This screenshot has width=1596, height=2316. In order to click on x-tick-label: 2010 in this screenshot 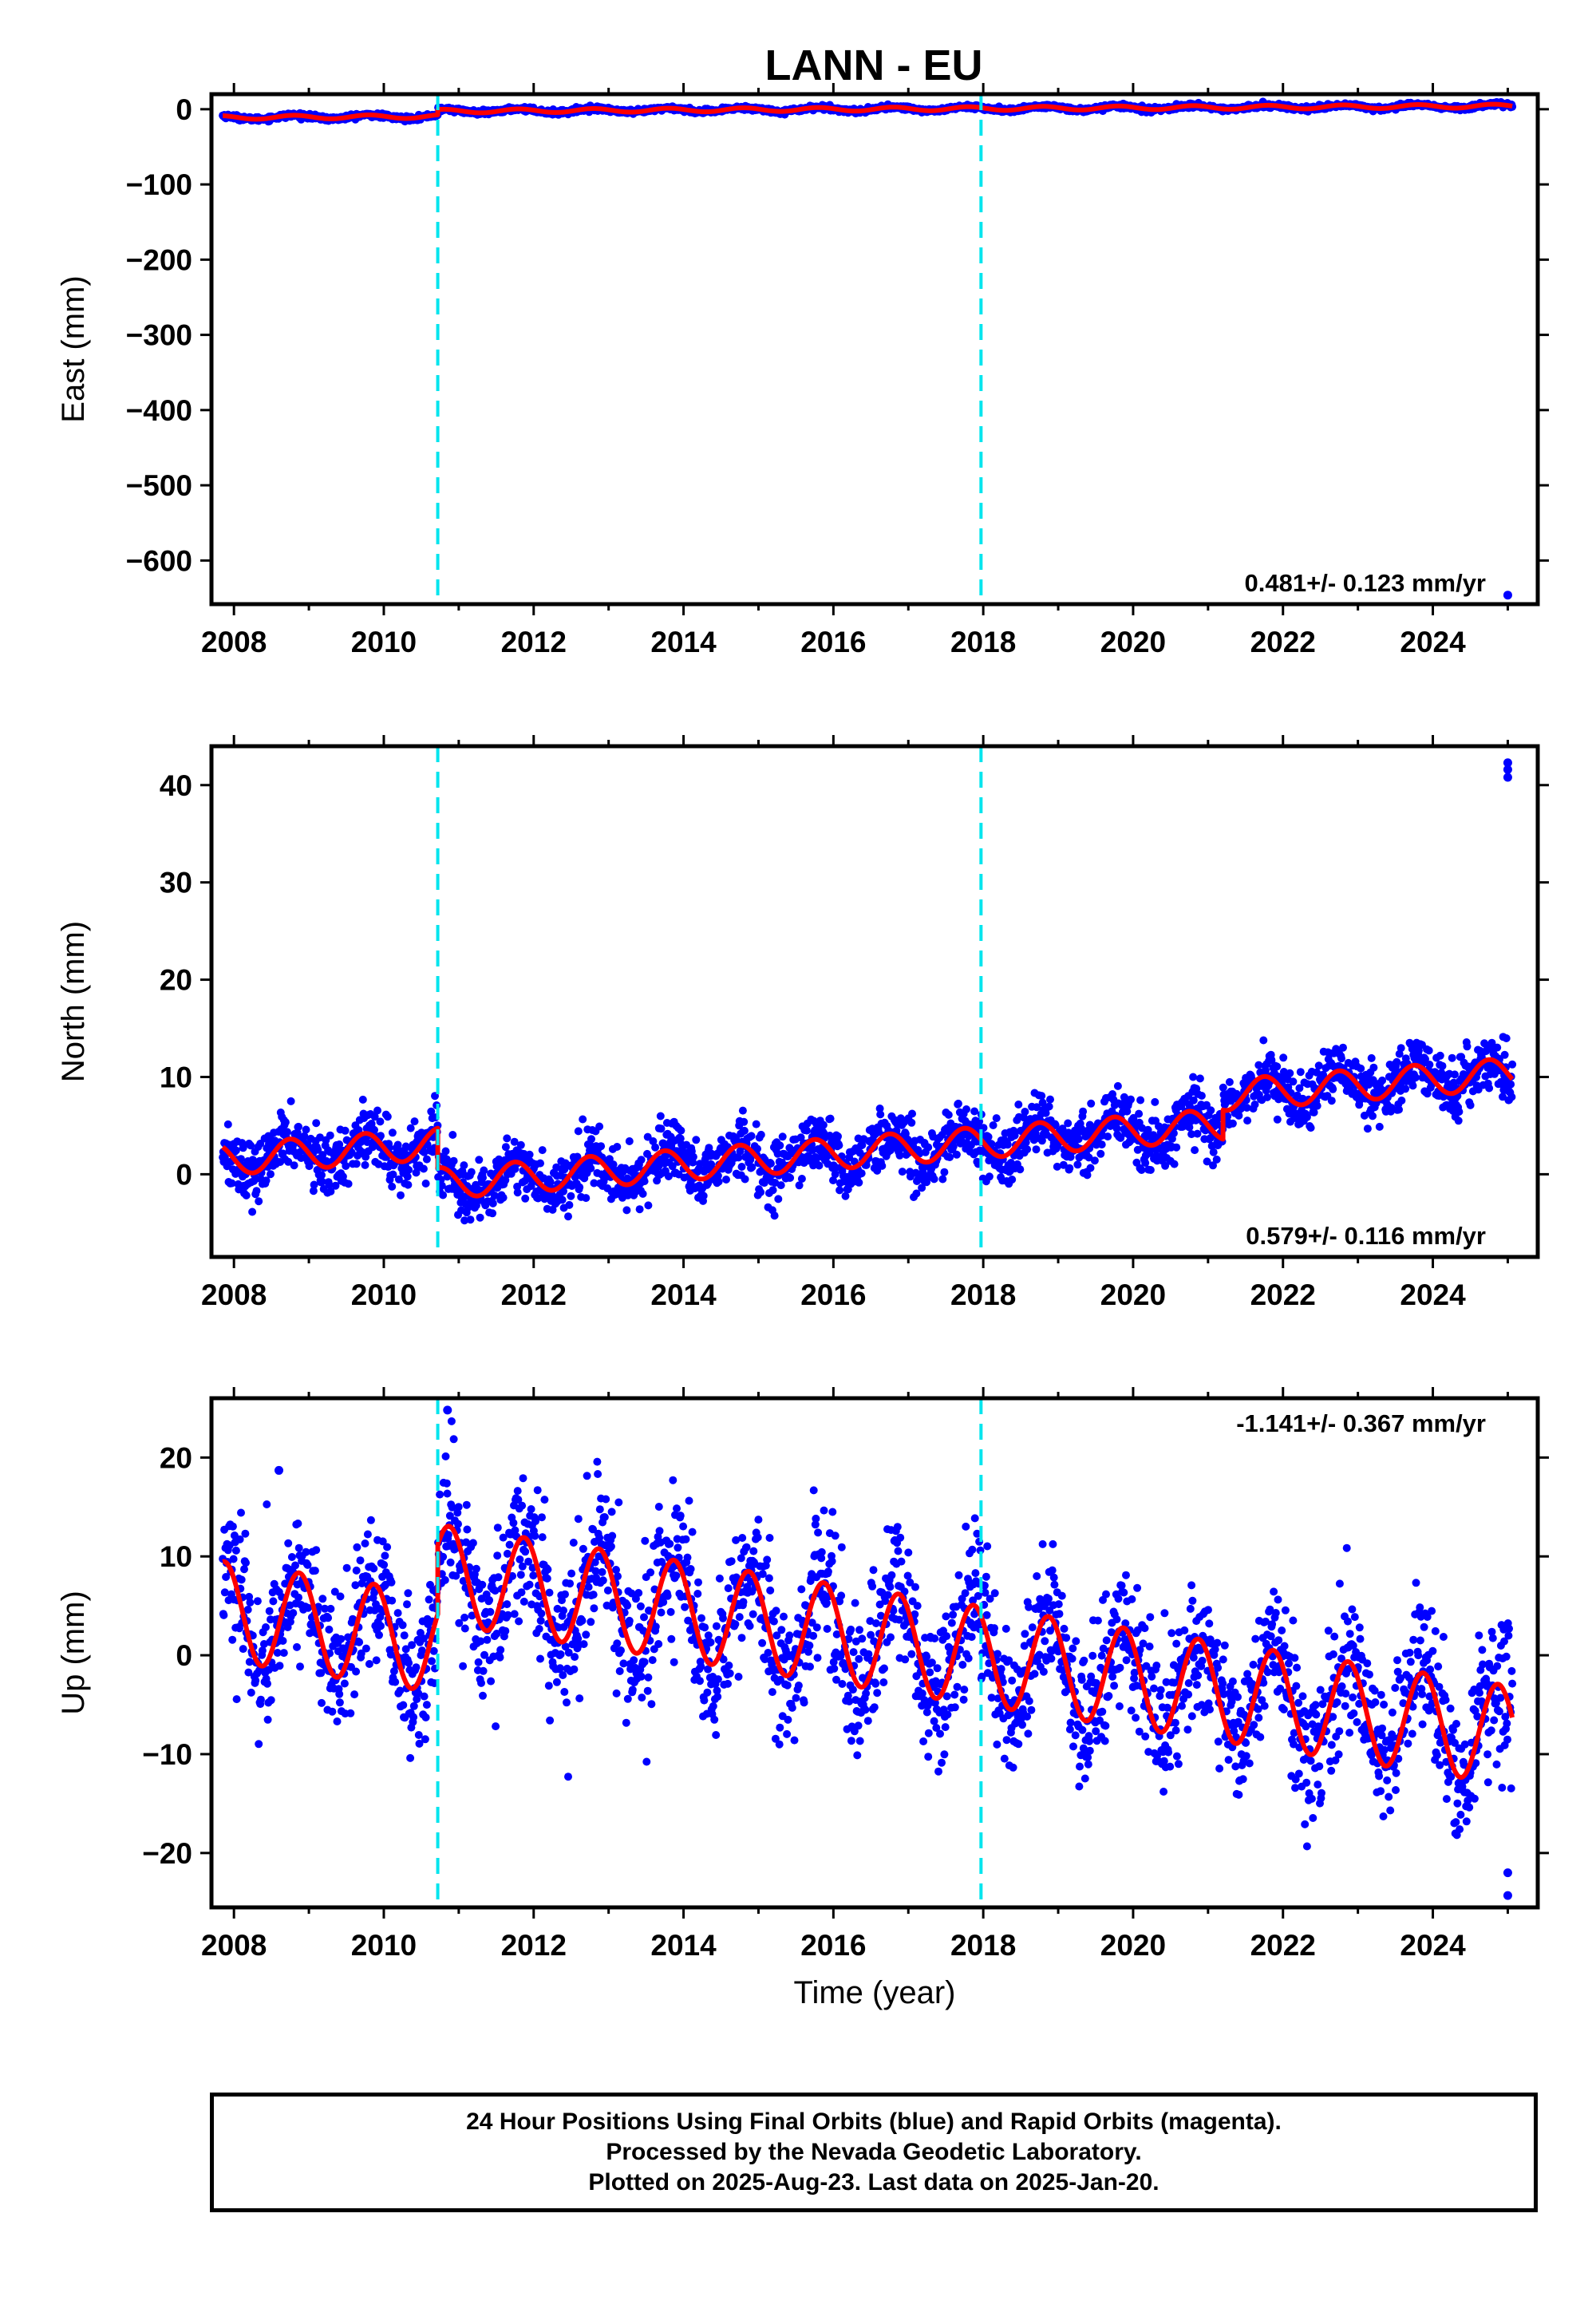, I will do `click(384, 1295)`.